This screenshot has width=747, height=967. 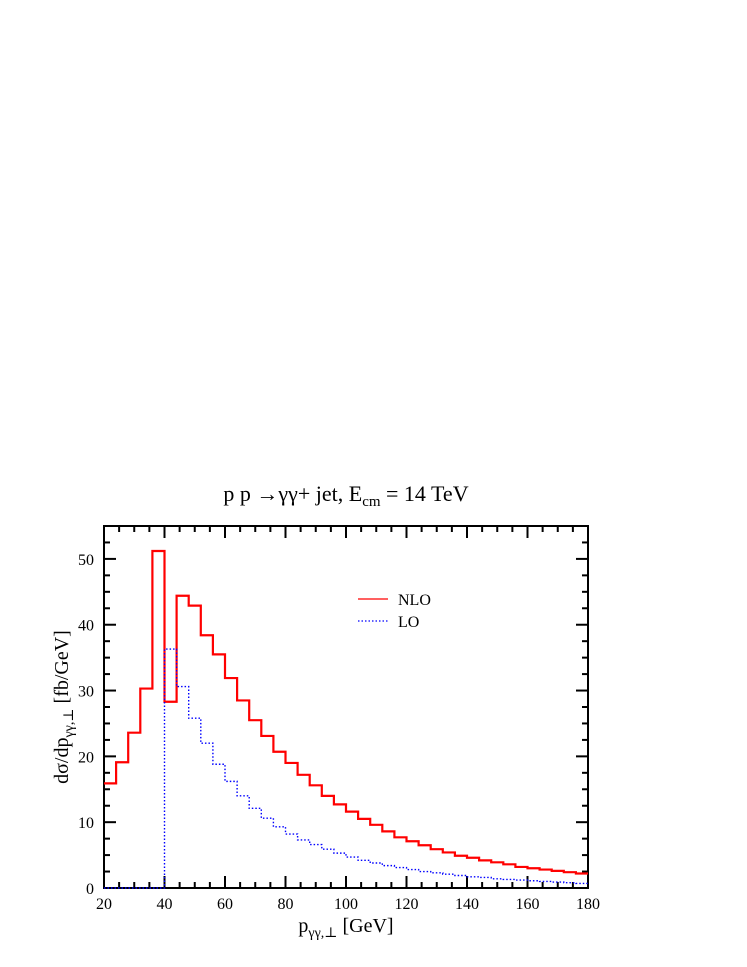 I want to click on x-tick-label: 60, so click(x=225, y=904).